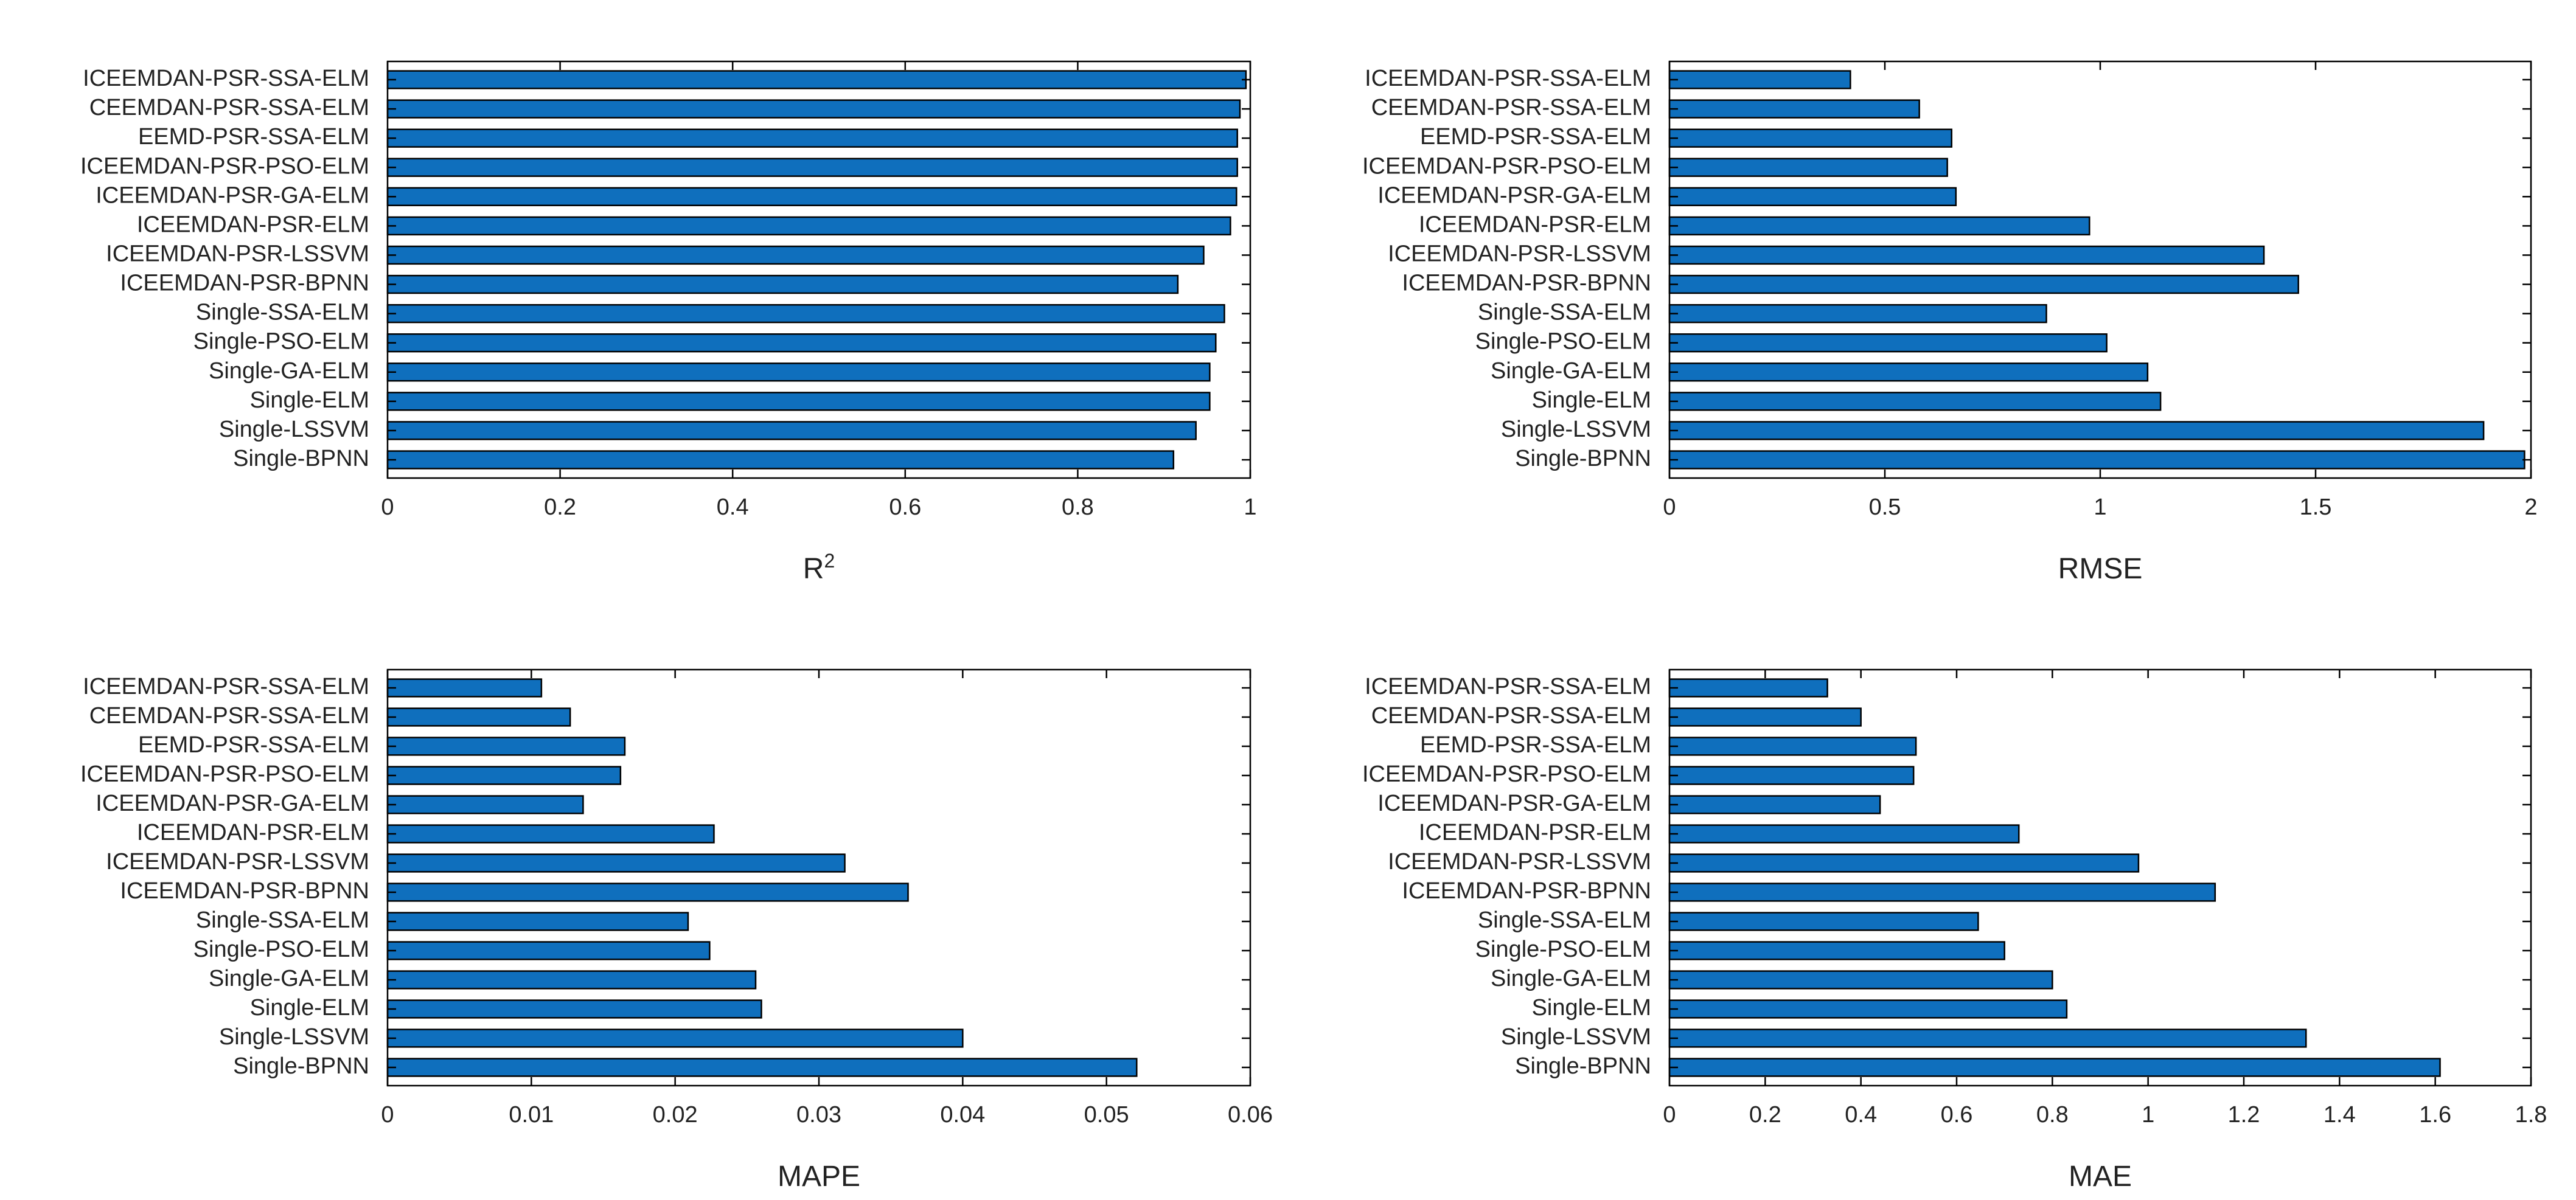 This screenshot has height=1200, width=2576. Describe the element at coordinates (2100, 569) in the screenshot. I see `x-axis-label: RMSE` at that location.